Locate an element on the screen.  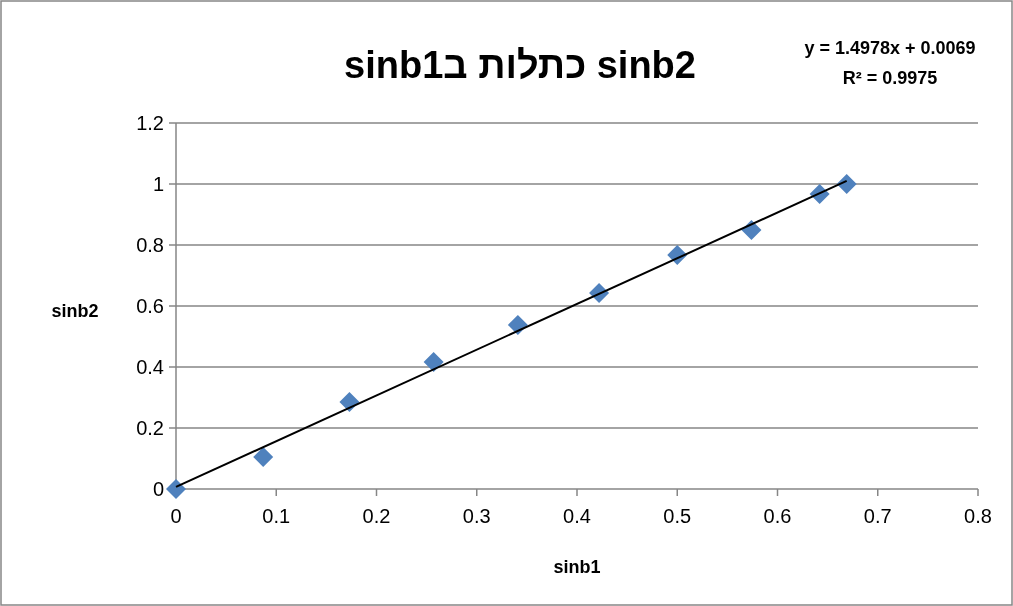
x-tick-label: 0.7 is located at coordinates (877, 516).